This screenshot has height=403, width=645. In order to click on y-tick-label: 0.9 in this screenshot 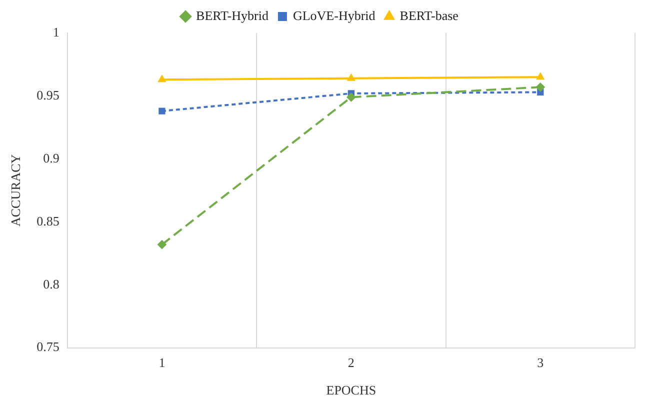, I will do `click(51, 158)`.